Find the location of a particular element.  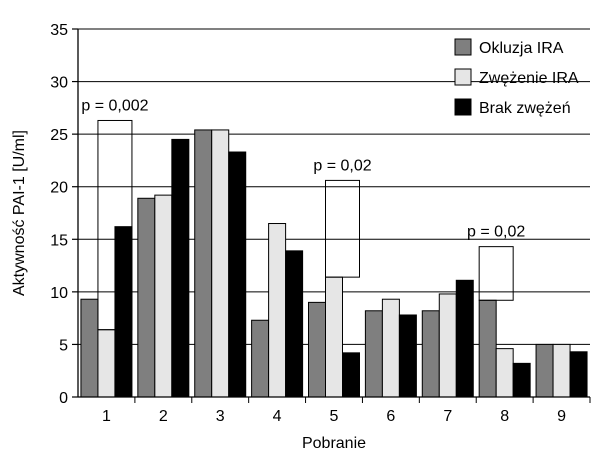

x-tick-labels: 1 2 3 4 5 6 7 8 9 is located at coordinates (334, 416).